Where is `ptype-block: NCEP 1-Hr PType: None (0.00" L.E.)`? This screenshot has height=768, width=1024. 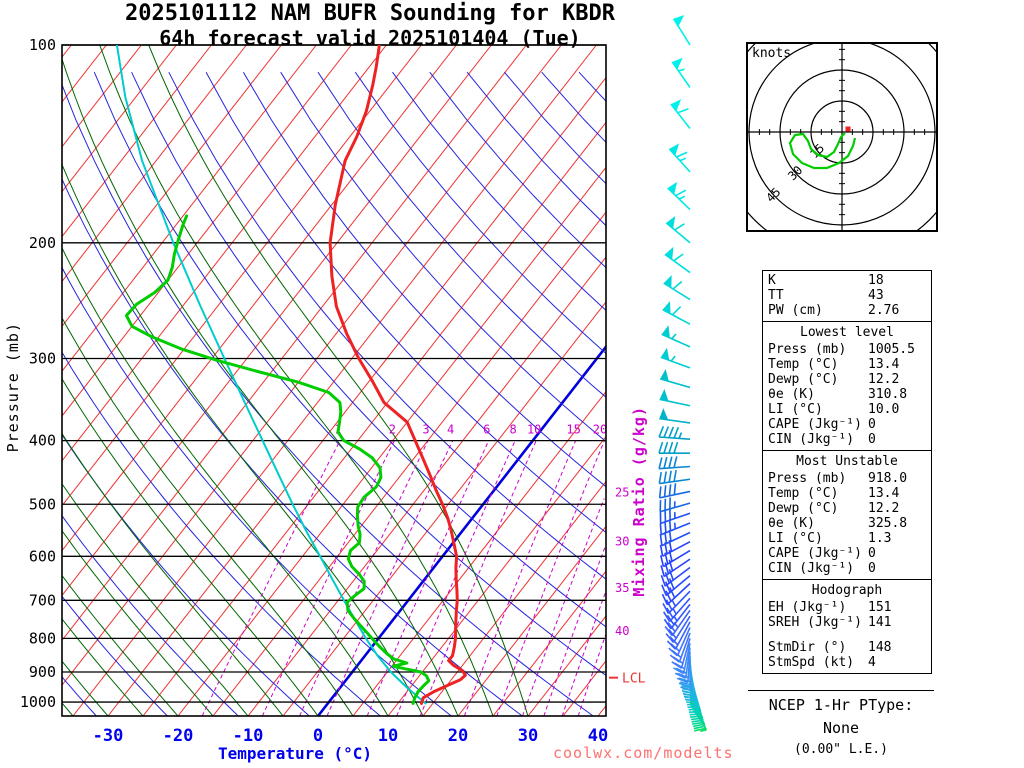 ptype-block: NCEP 1-Hr PType: None (0.00" L.E.) is located at coordinates (841, 723).